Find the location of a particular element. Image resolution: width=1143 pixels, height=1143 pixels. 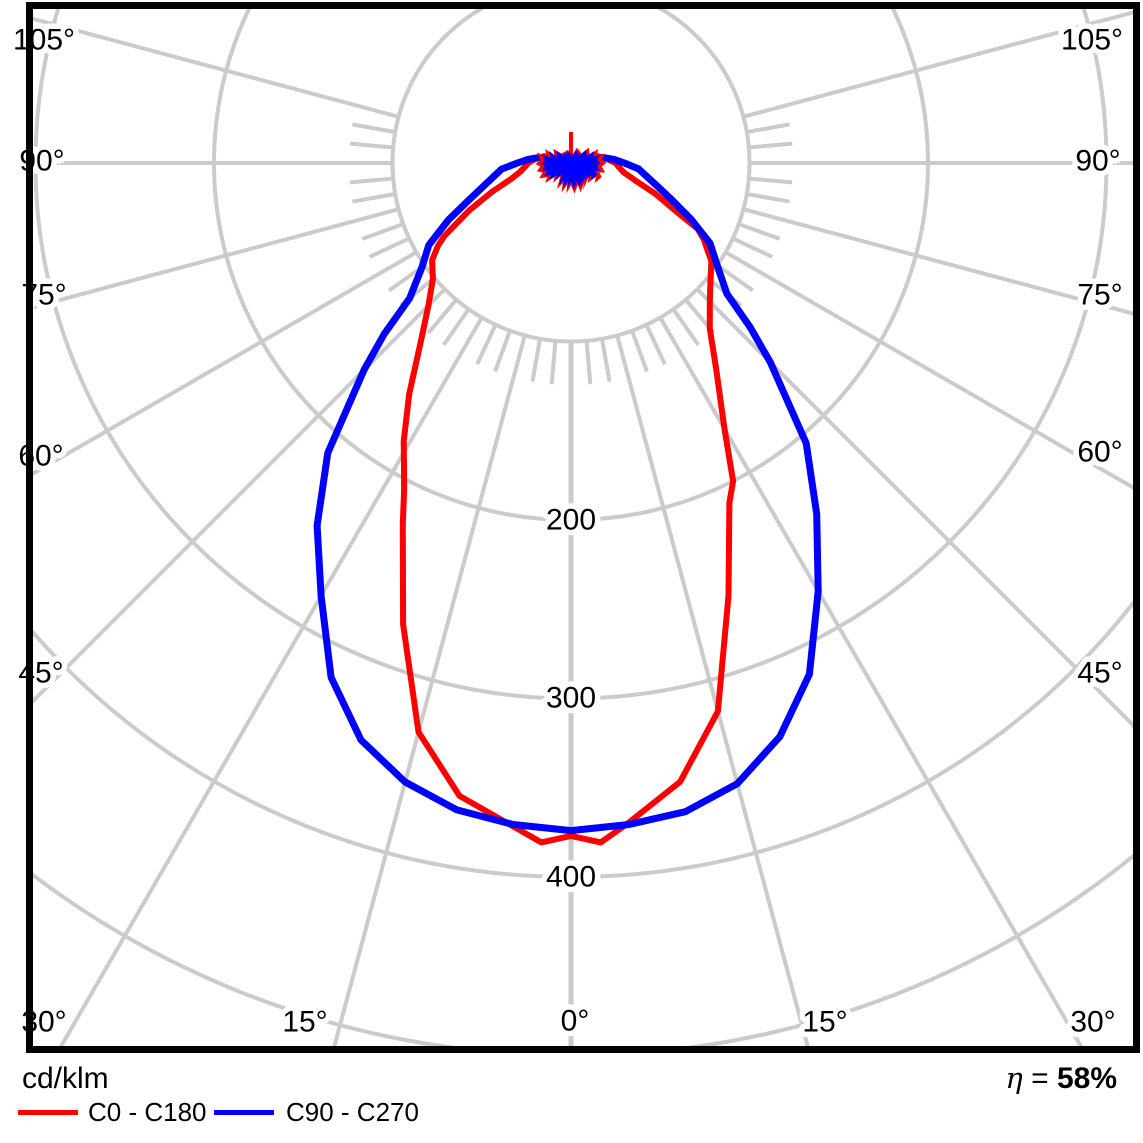

ring-value-label: 300 is located at coordinates (571, 698).